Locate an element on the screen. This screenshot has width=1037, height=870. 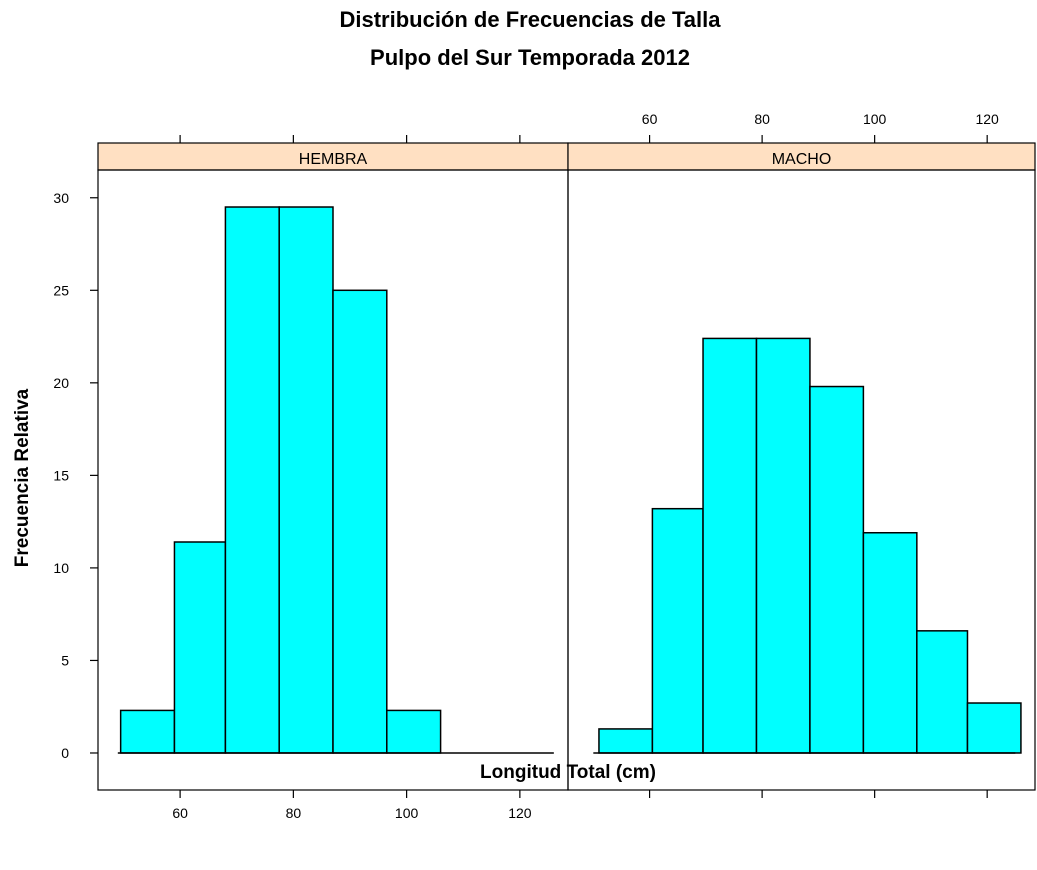
y-tick-label: 15 is located at coordinates (61, 475).